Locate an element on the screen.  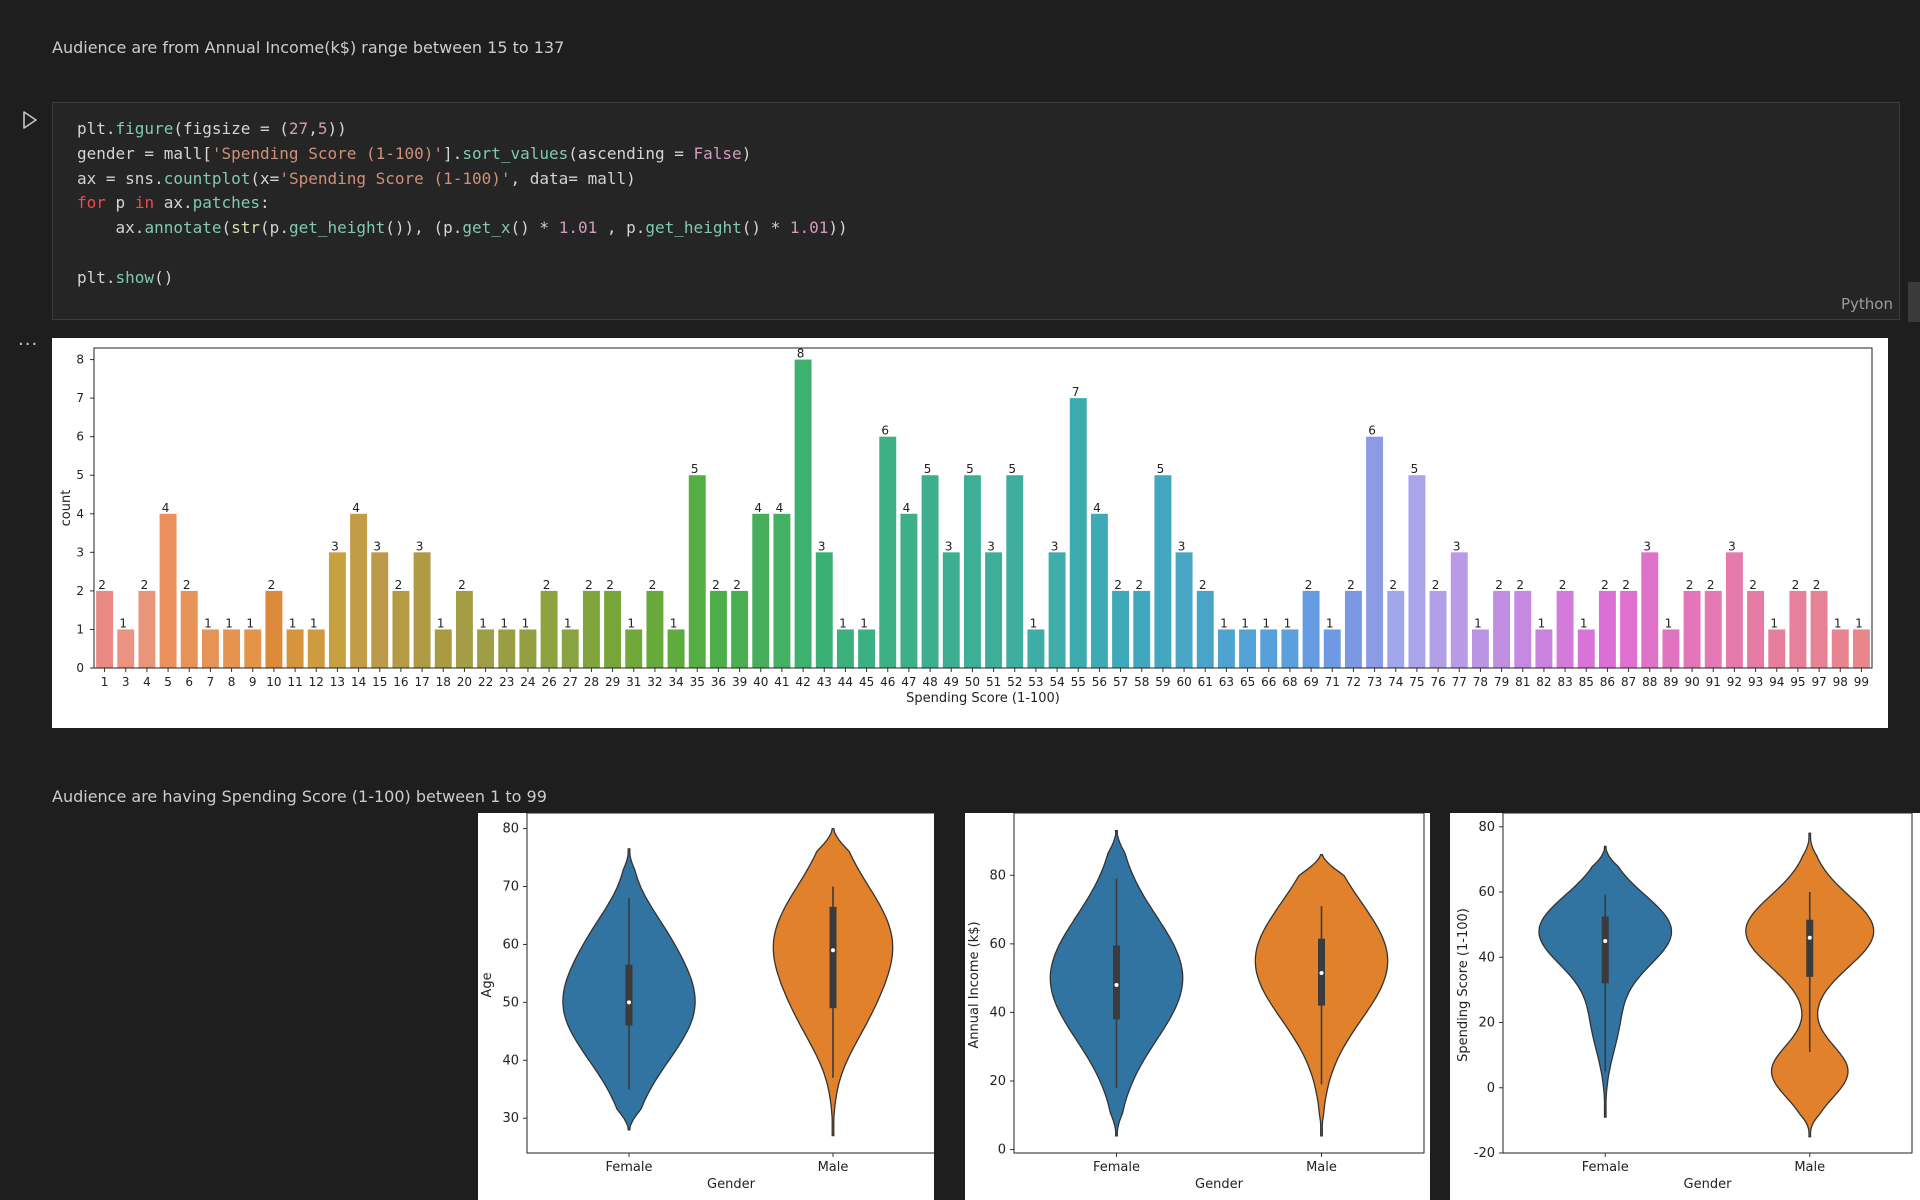
x-tick-label: 94 is located at coordinates (1776, 682).